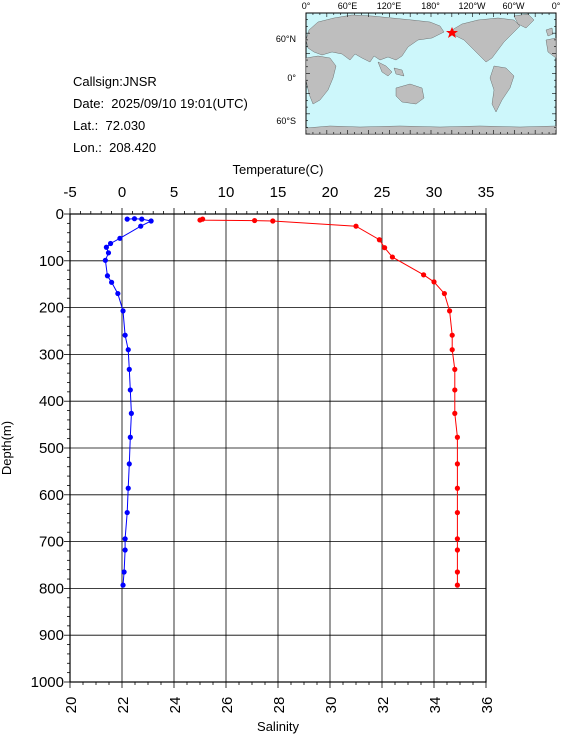 This screenshot has height=736, width=564. Describe the element at coordinates (123, 705) in the screenshot. I see `salinity-tick-label: 22` at that location.